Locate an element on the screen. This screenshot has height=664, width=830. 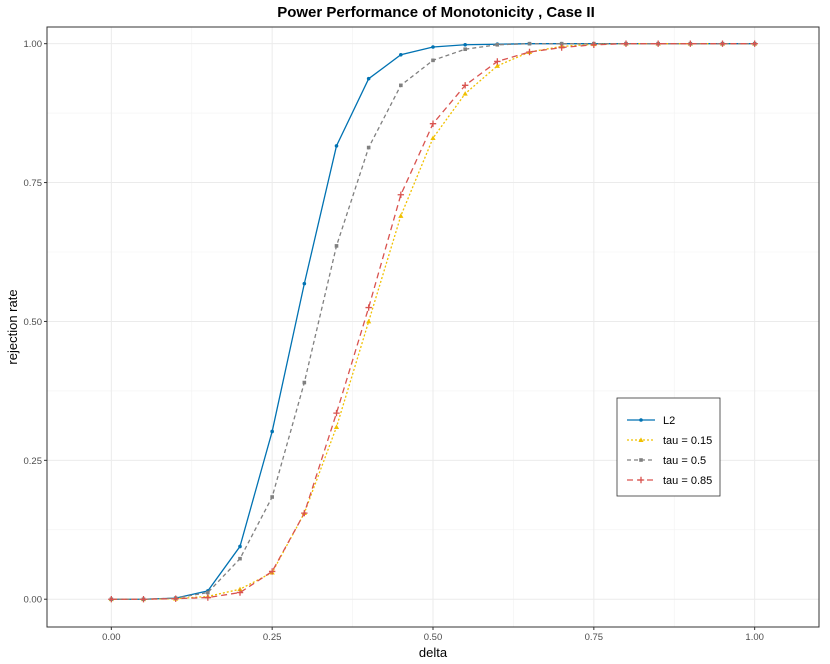
legend: L2 tau = 0.15 tau = 0.5 tau = 0.85 is located at coordinates (668, 447).